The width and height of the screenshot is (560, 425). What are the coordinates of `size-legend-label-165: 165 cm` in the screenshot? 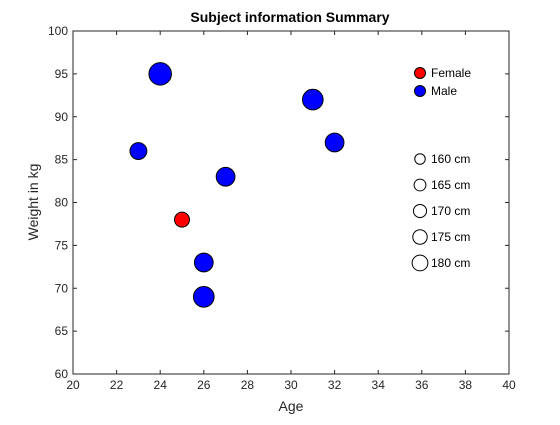 It's located at (450, 185).